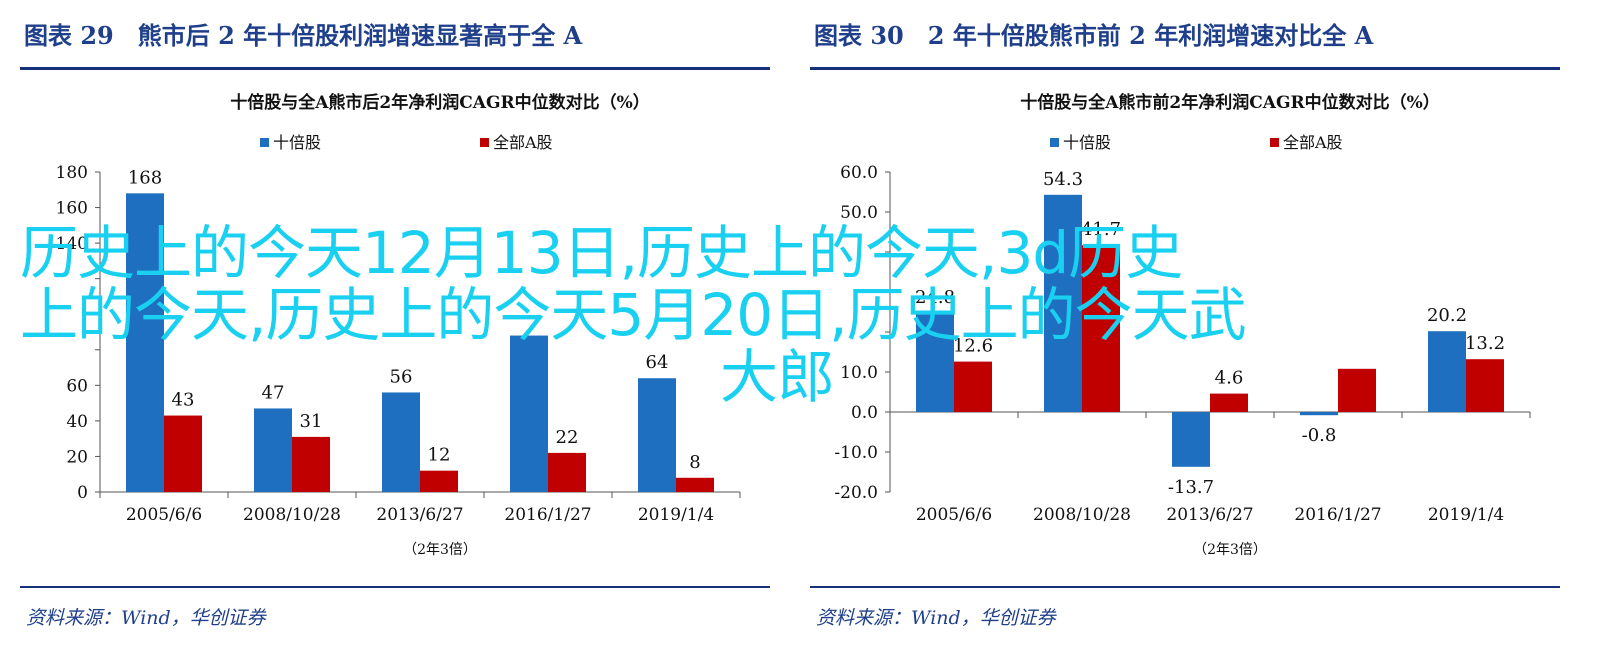  What do you see at coordinates (303, 35) in the screenshot?
I see `figure-title: 图表 29 熊市后 2 年十倍股利润增速显著高于全 A` at bounding box center [303, 35].